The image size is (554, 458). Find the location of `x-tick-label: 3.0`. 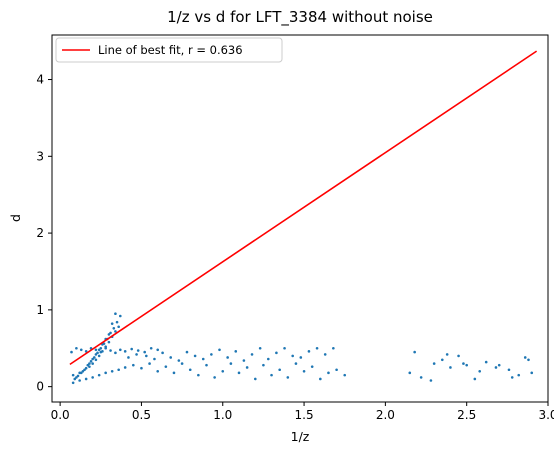

x-tick-label: 3.0 is located at coordinates (546, 415).